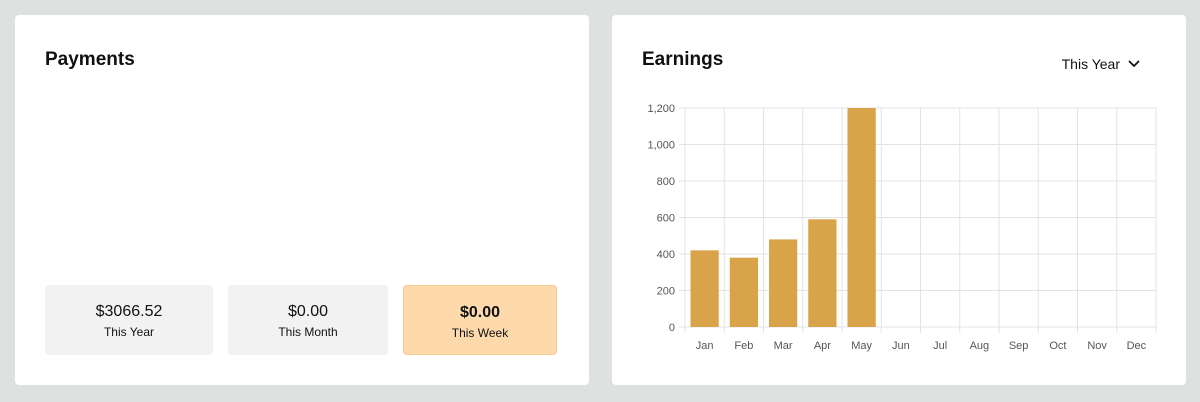 The width and height of the screenshot is (1200, 402). Describe the element at coordinates (1090, 64) in the screenshot. I see `range-select-value: This Year` at that location.